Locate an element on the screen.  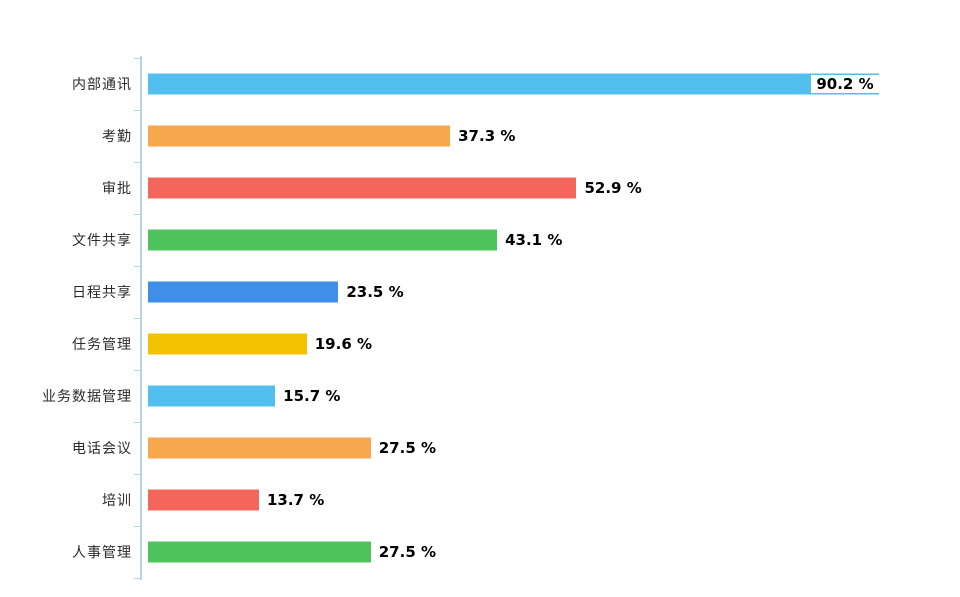
category-label: 人事管理 is located at coordinates (102, 553).